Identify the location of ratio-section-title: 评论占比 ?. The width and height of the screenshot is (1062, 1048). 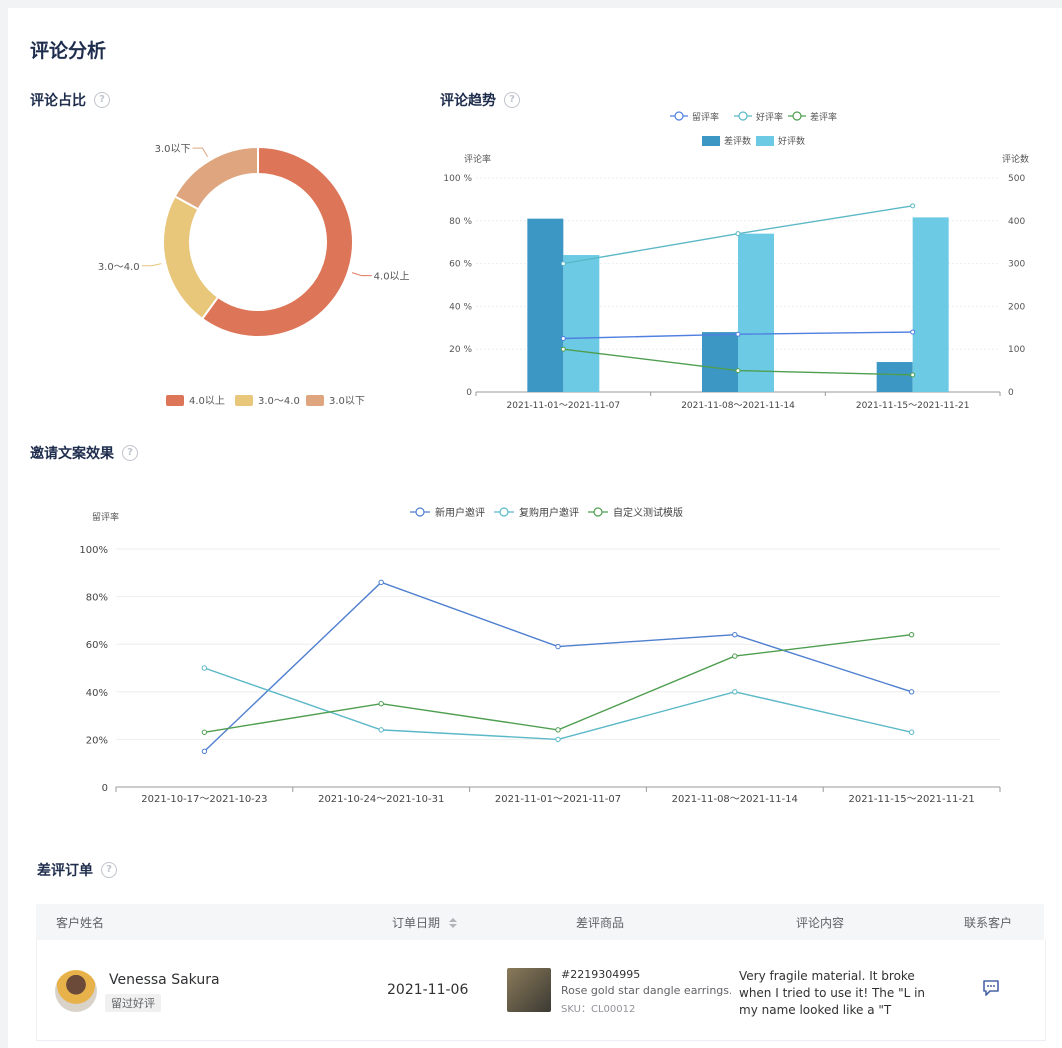
(70, 100).